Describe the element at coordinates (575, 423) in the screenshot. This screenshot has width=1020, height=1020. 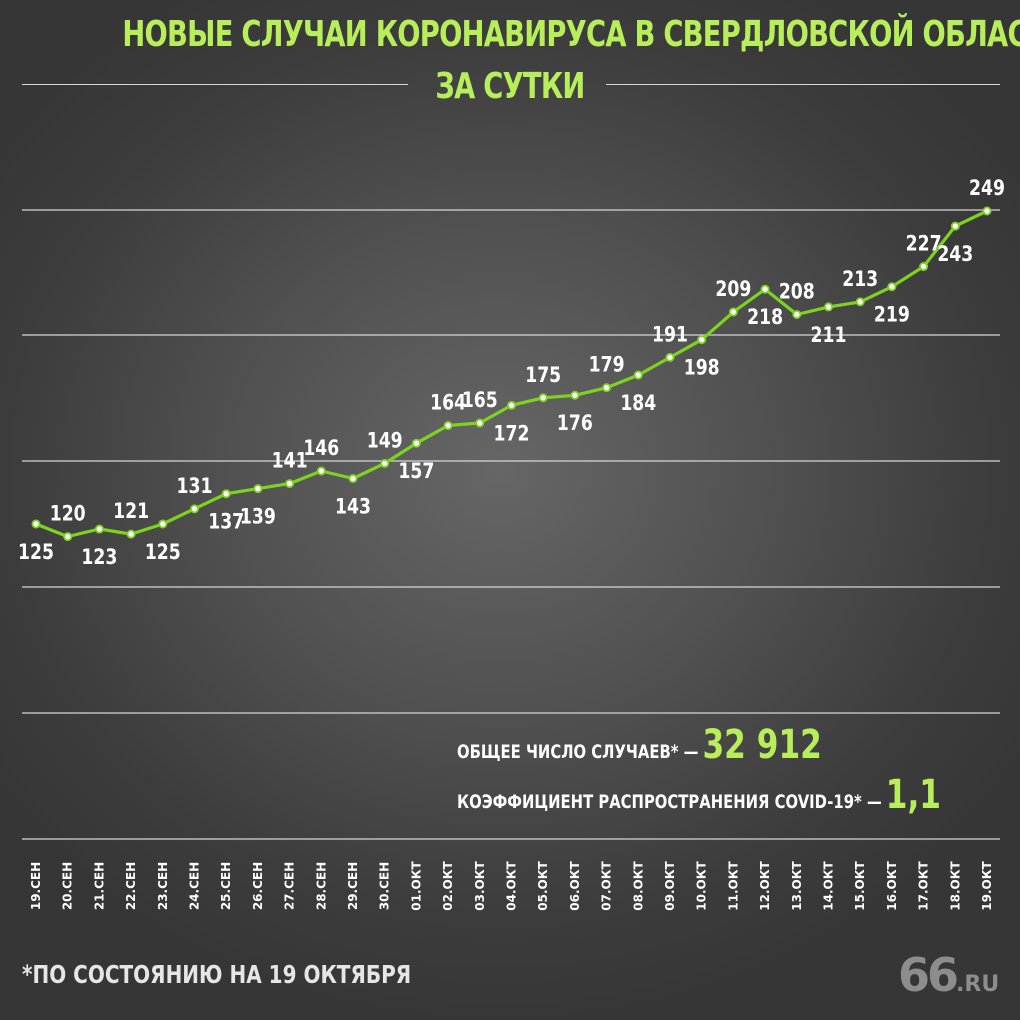
I see `data-label-17: 176` at that location.